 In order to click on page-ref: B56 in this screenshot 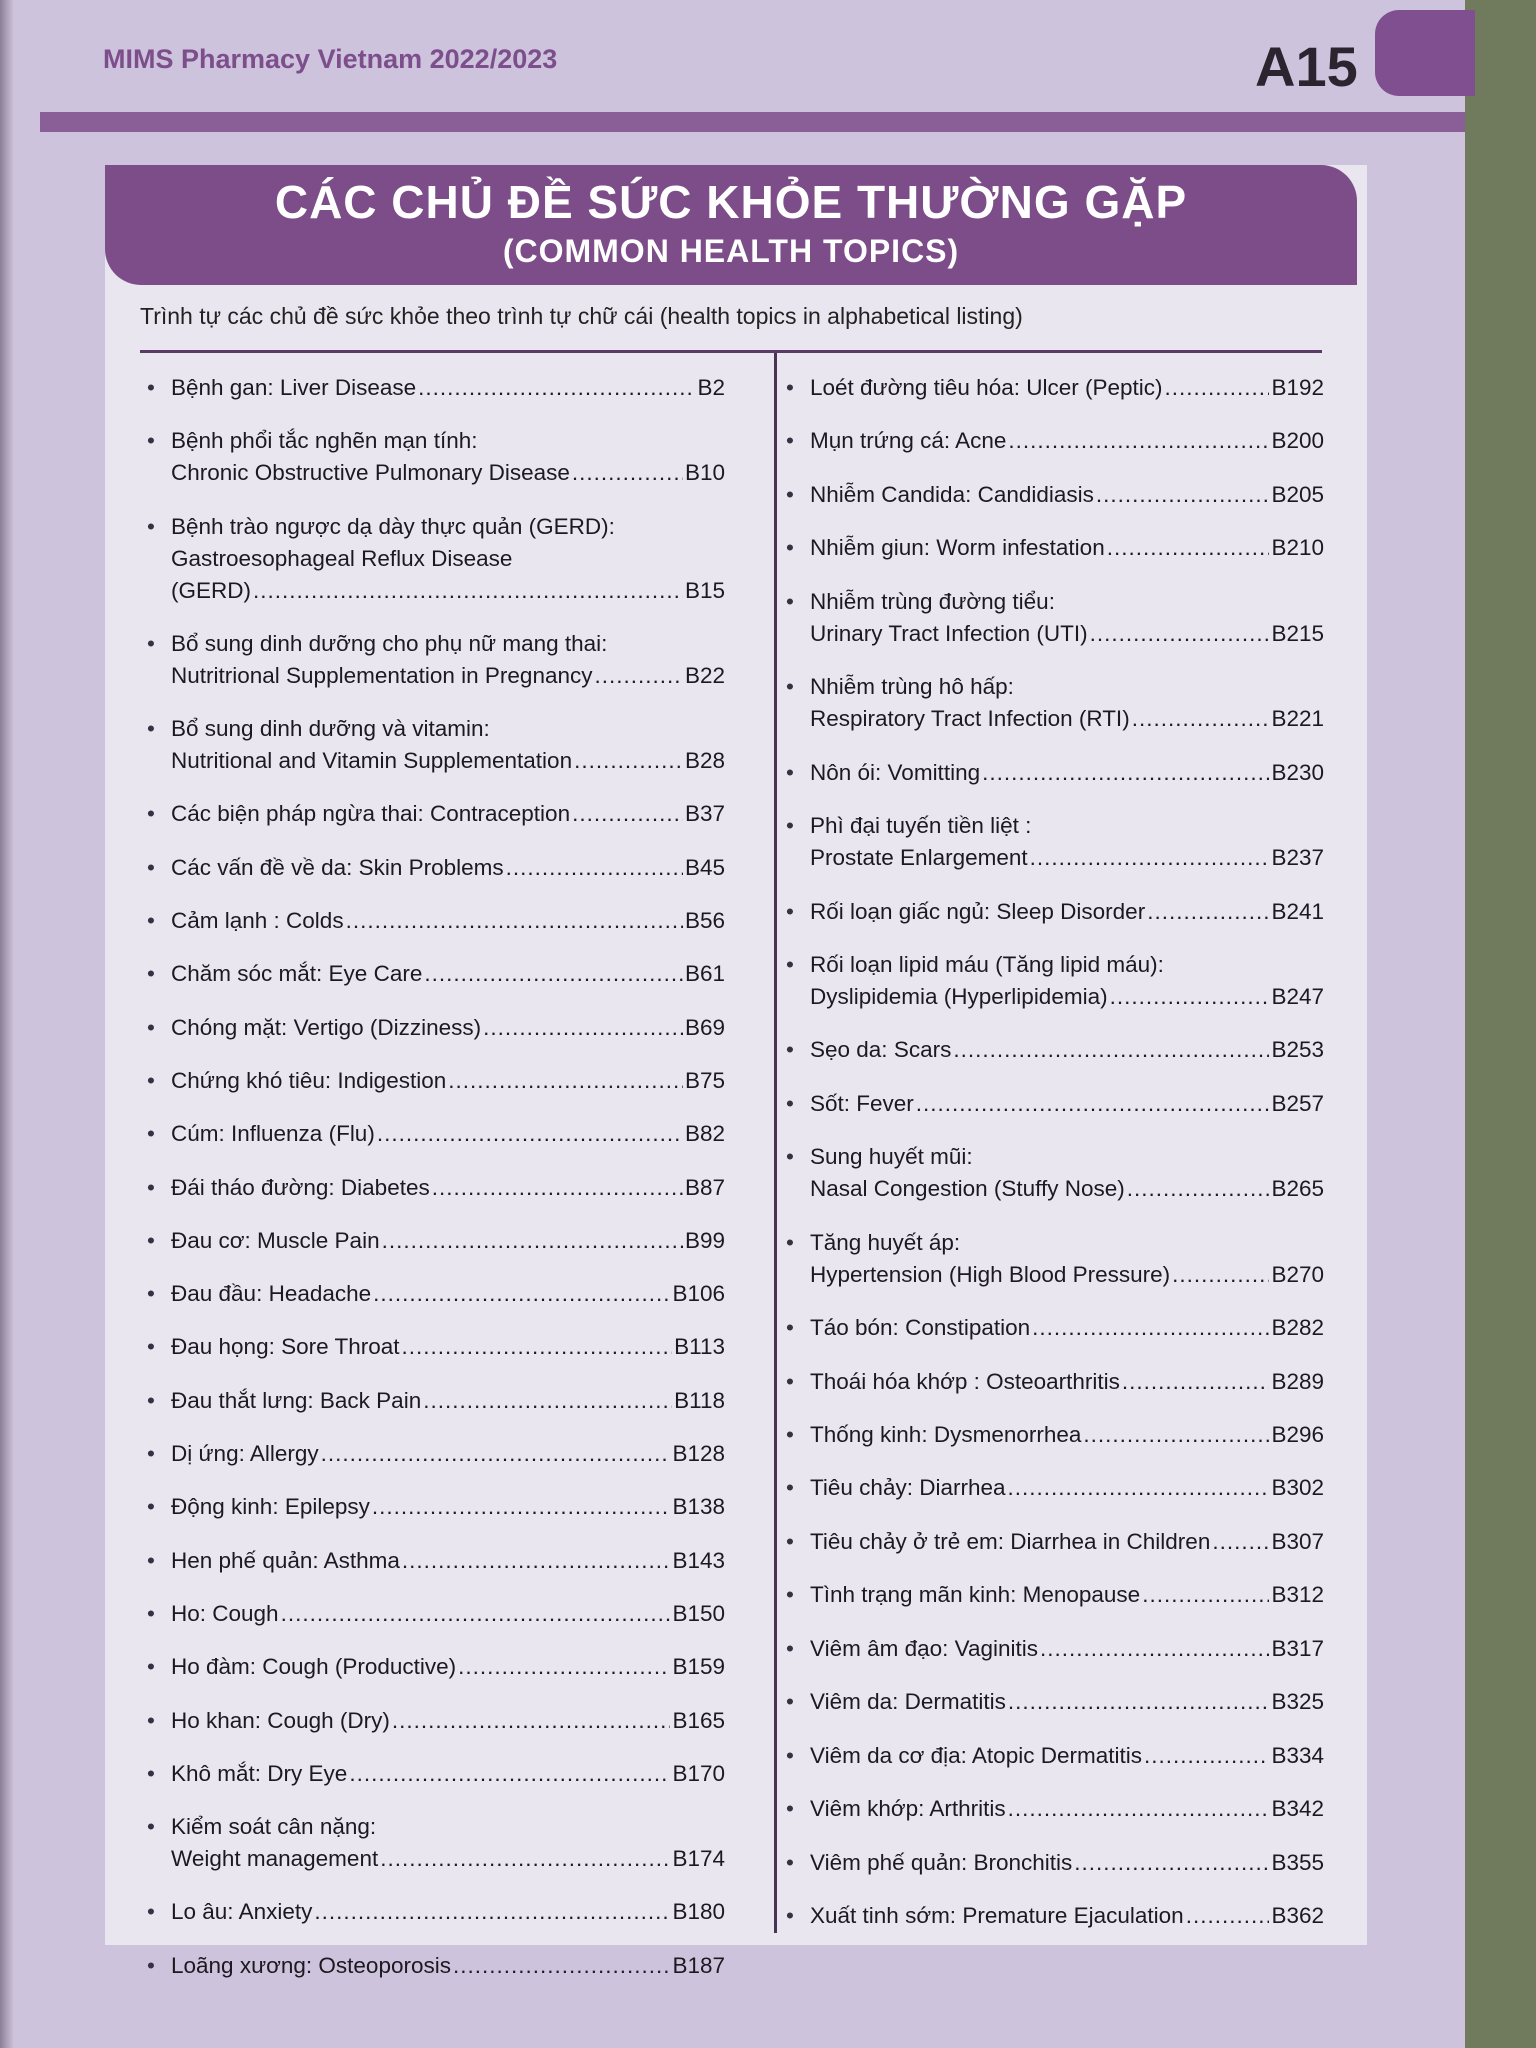, I will do `click(704, 921)`.